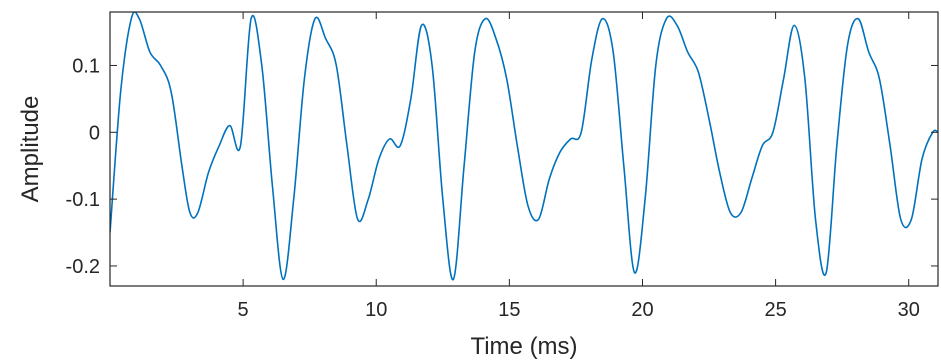 Image resolution: width=941 pixels, height=363 pixels. What do you see at coordinates (909, 310) in the screenshot?
I see `x-tick-label: 30` at bounding box center [909, 310].